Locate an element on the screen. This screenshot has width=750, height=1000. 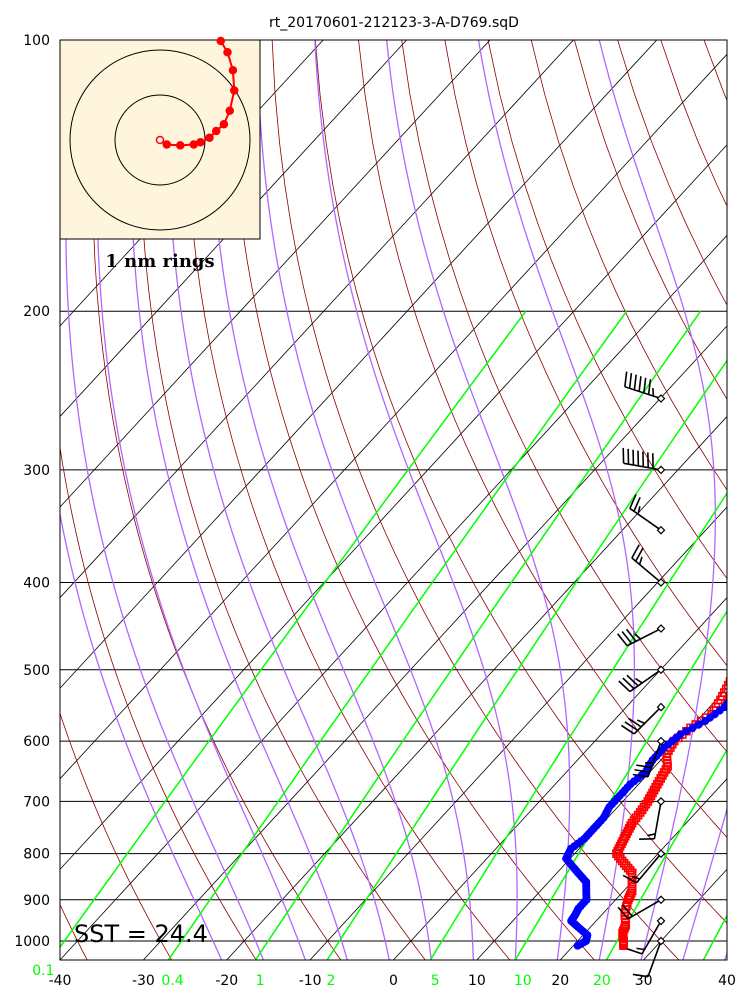
mixing-ratio-label: 1 is located at coordinates (260, 981).